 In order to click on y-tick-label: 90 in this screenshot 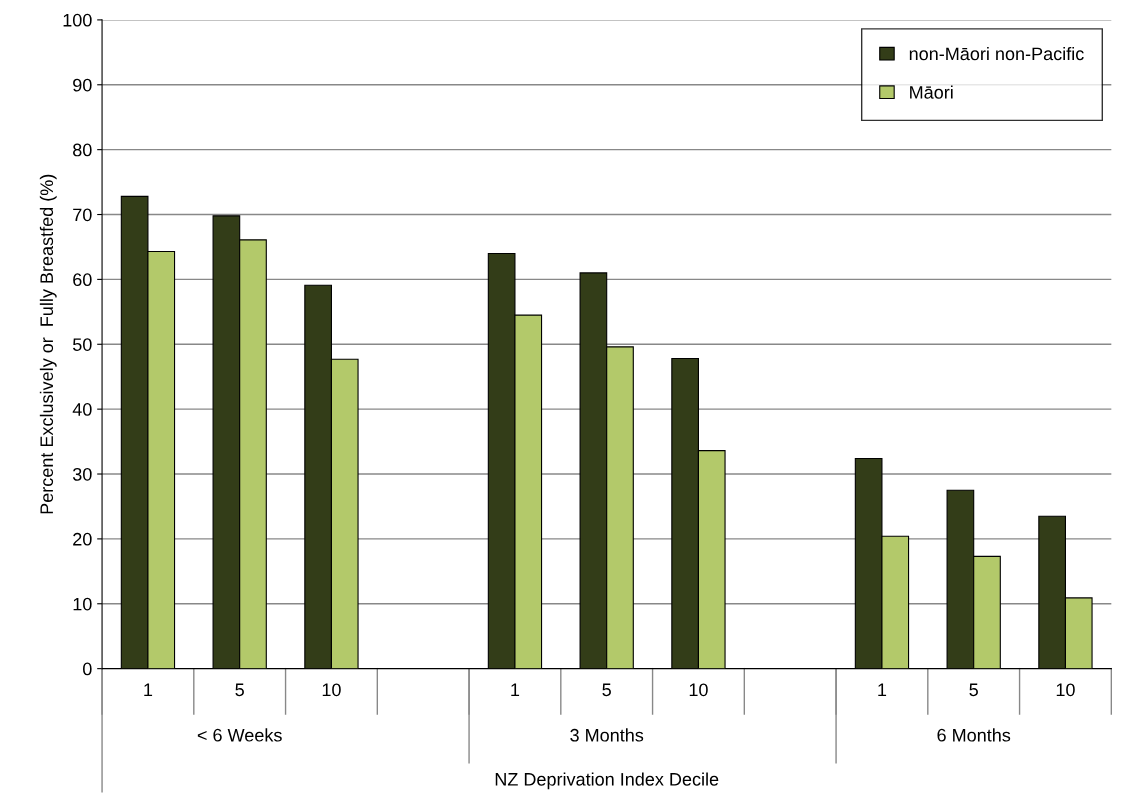, I will do `click(82, 85)`.